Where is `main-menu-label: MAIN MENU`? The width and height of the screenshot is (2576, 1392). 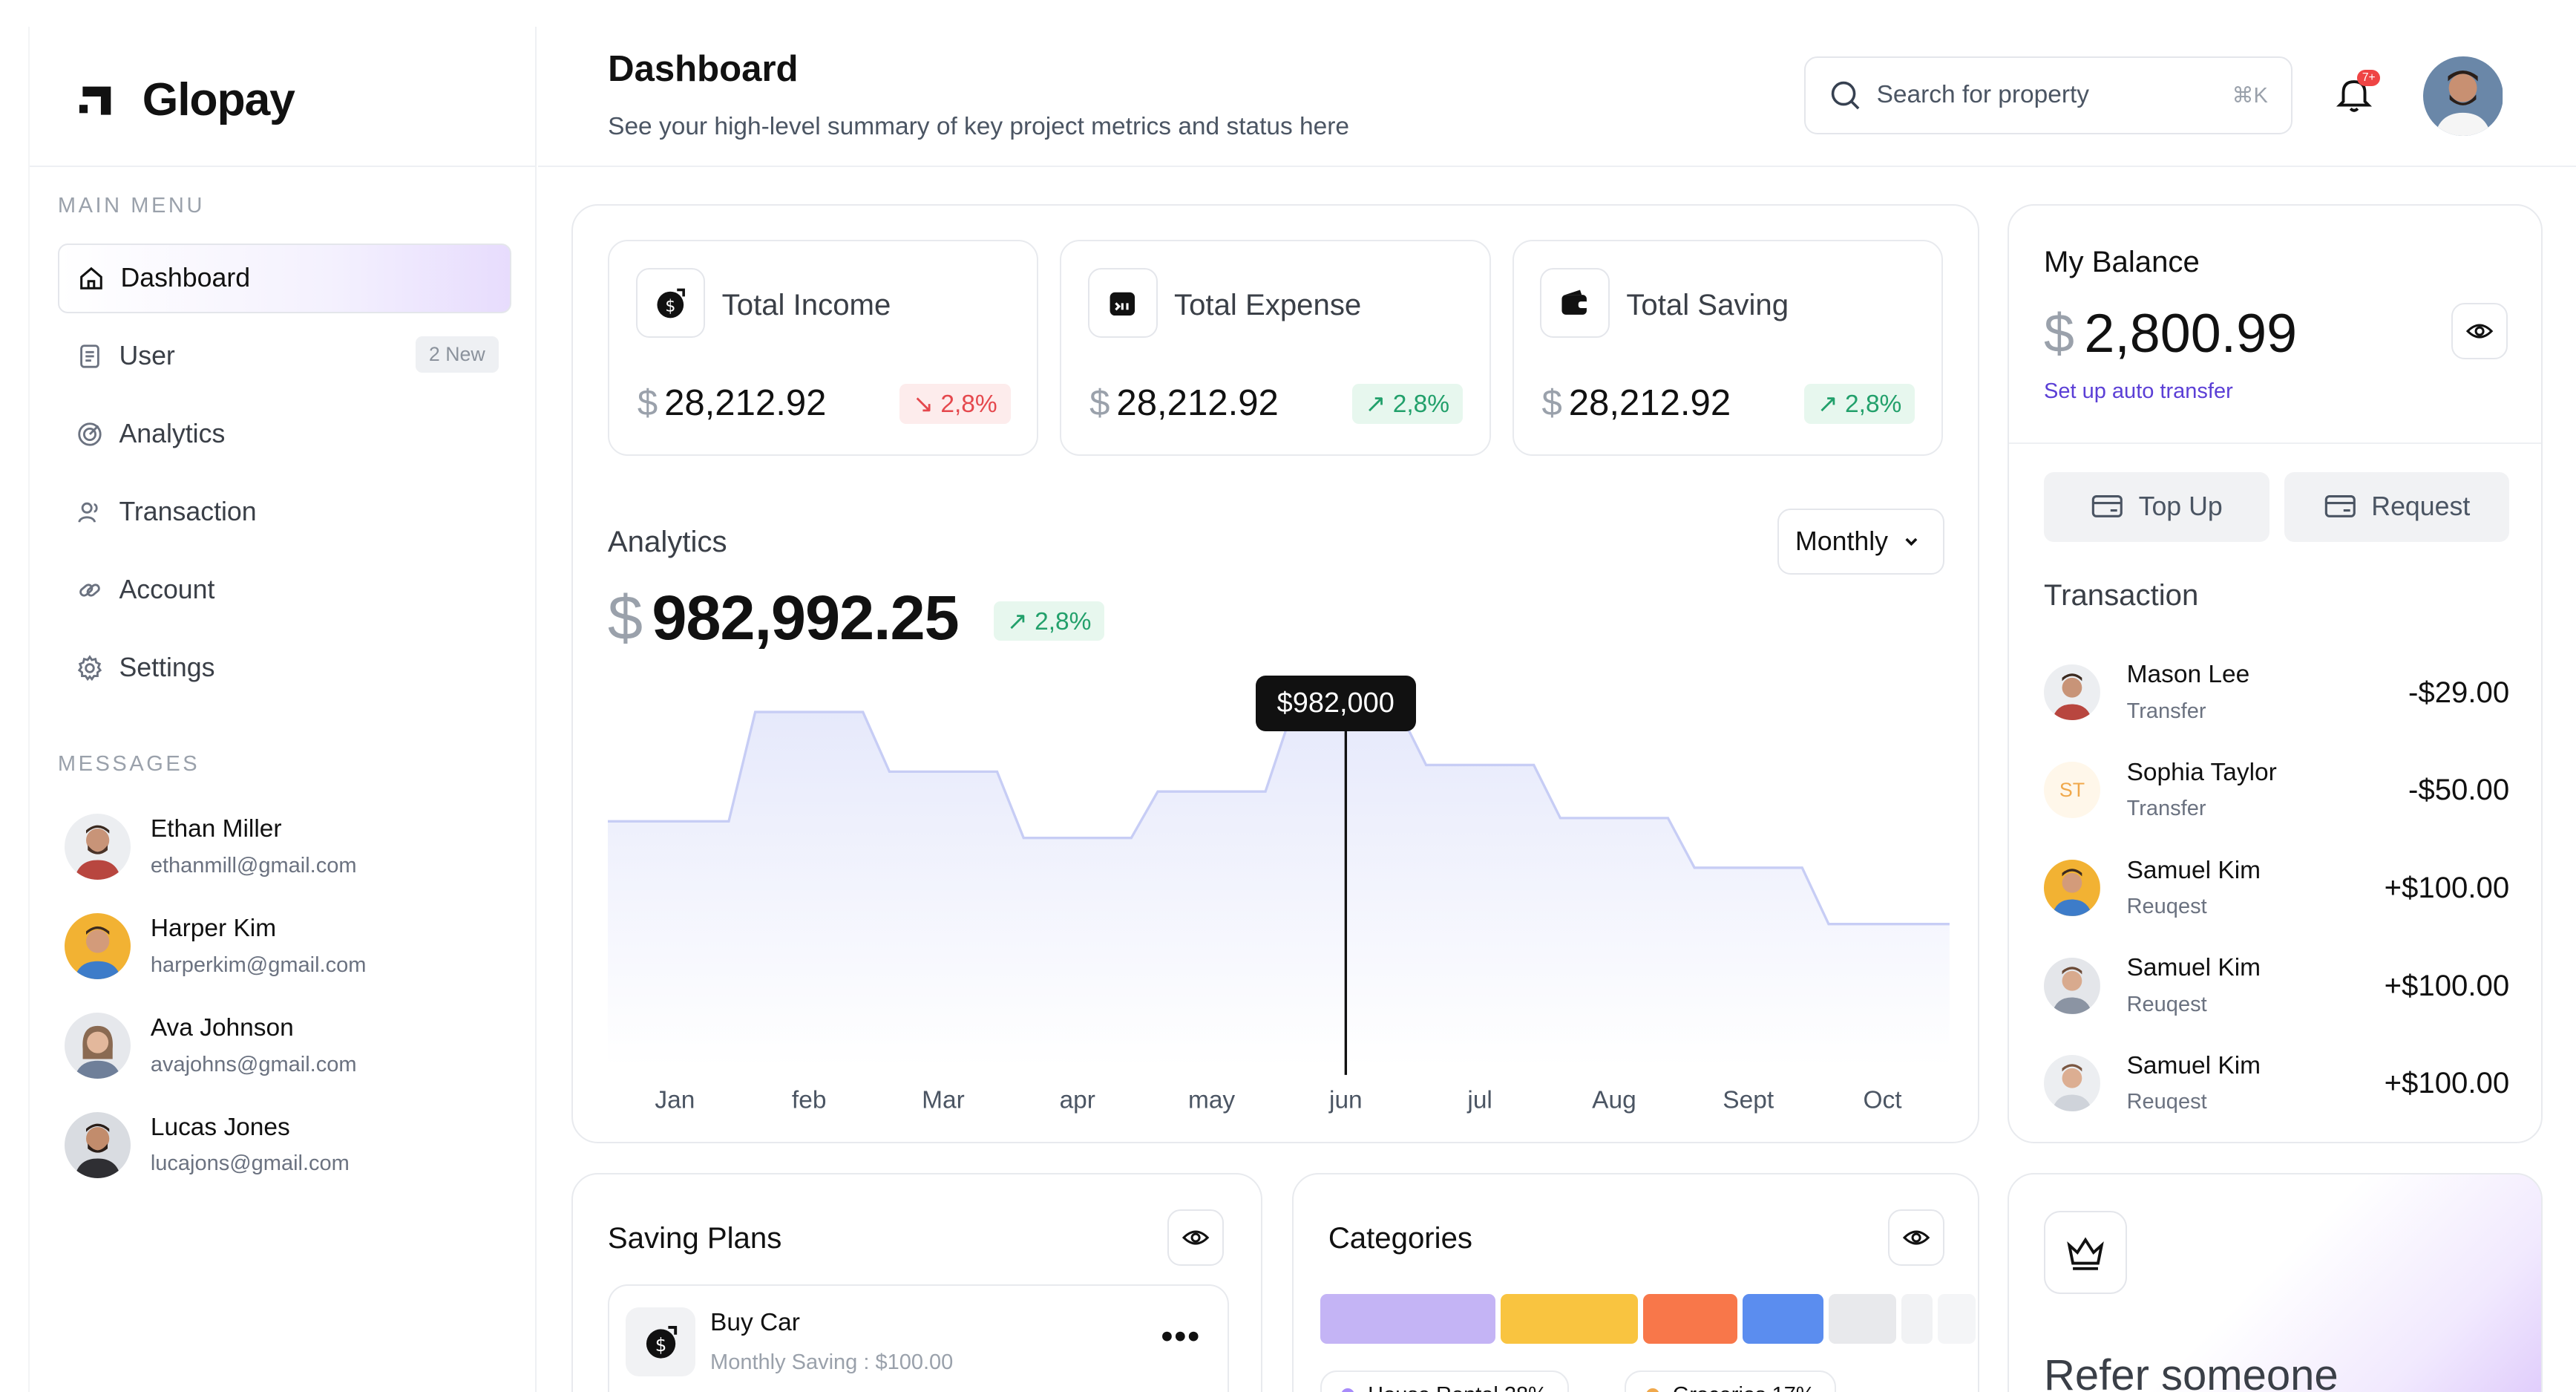
main-menu-label: MAIN MENU is located at coordinates (131, 206).